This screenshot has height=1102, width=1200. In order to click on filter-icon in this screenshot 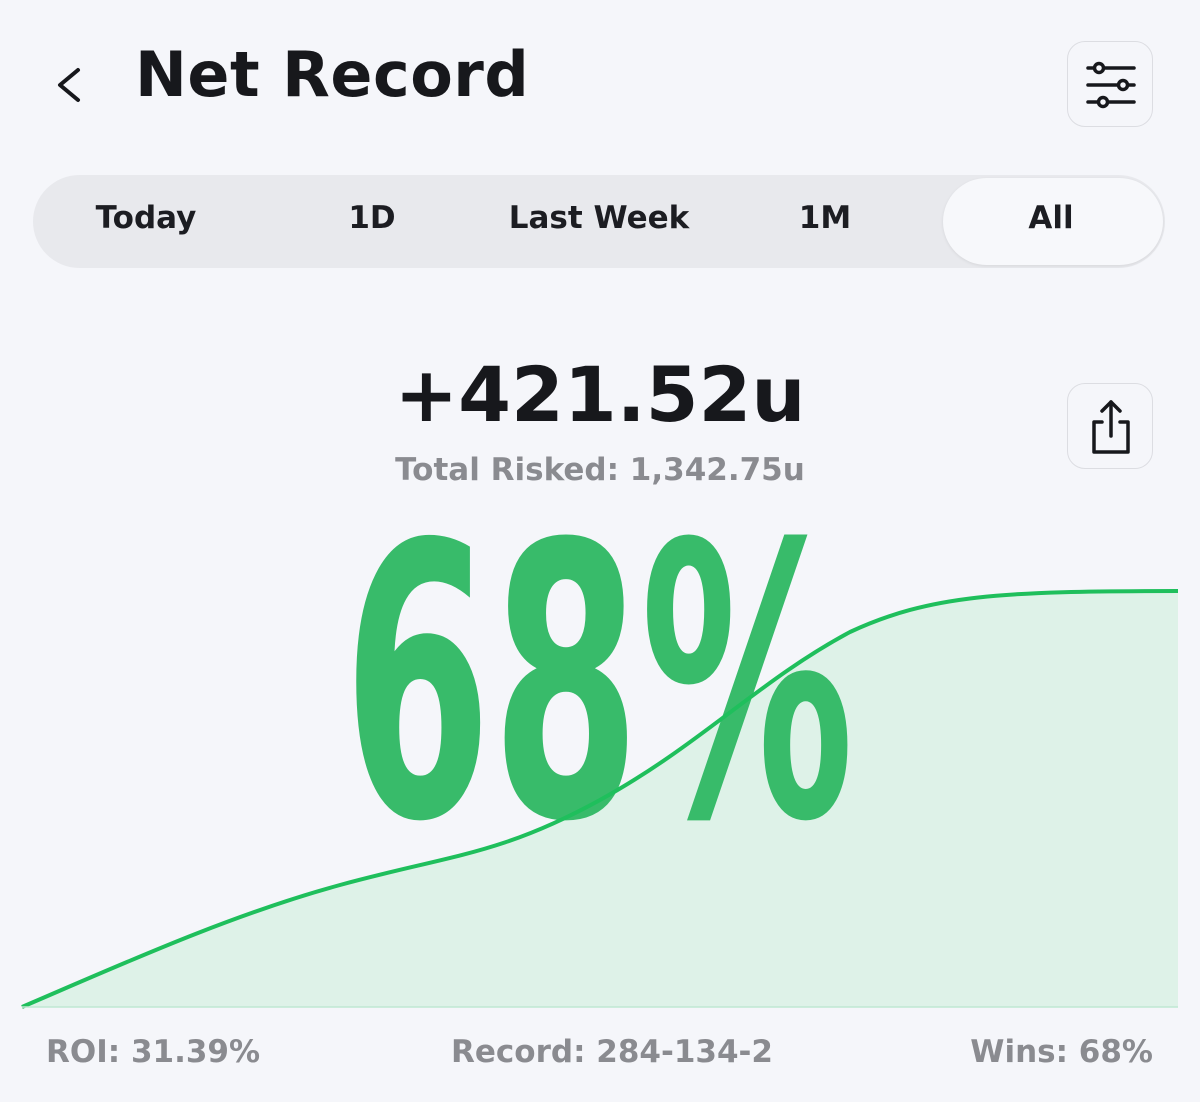, I will do `click(1111, 85)`.